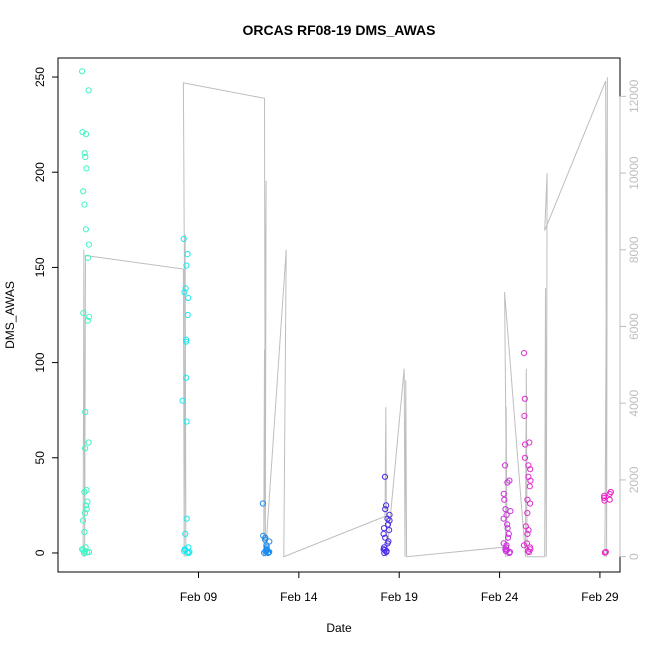 This screenshot has height=650, width=650. What do you see at coordinates (634, 556) in the screenshot?
I see `y-tick-label-right: 0` at bounding box center [634, 556].